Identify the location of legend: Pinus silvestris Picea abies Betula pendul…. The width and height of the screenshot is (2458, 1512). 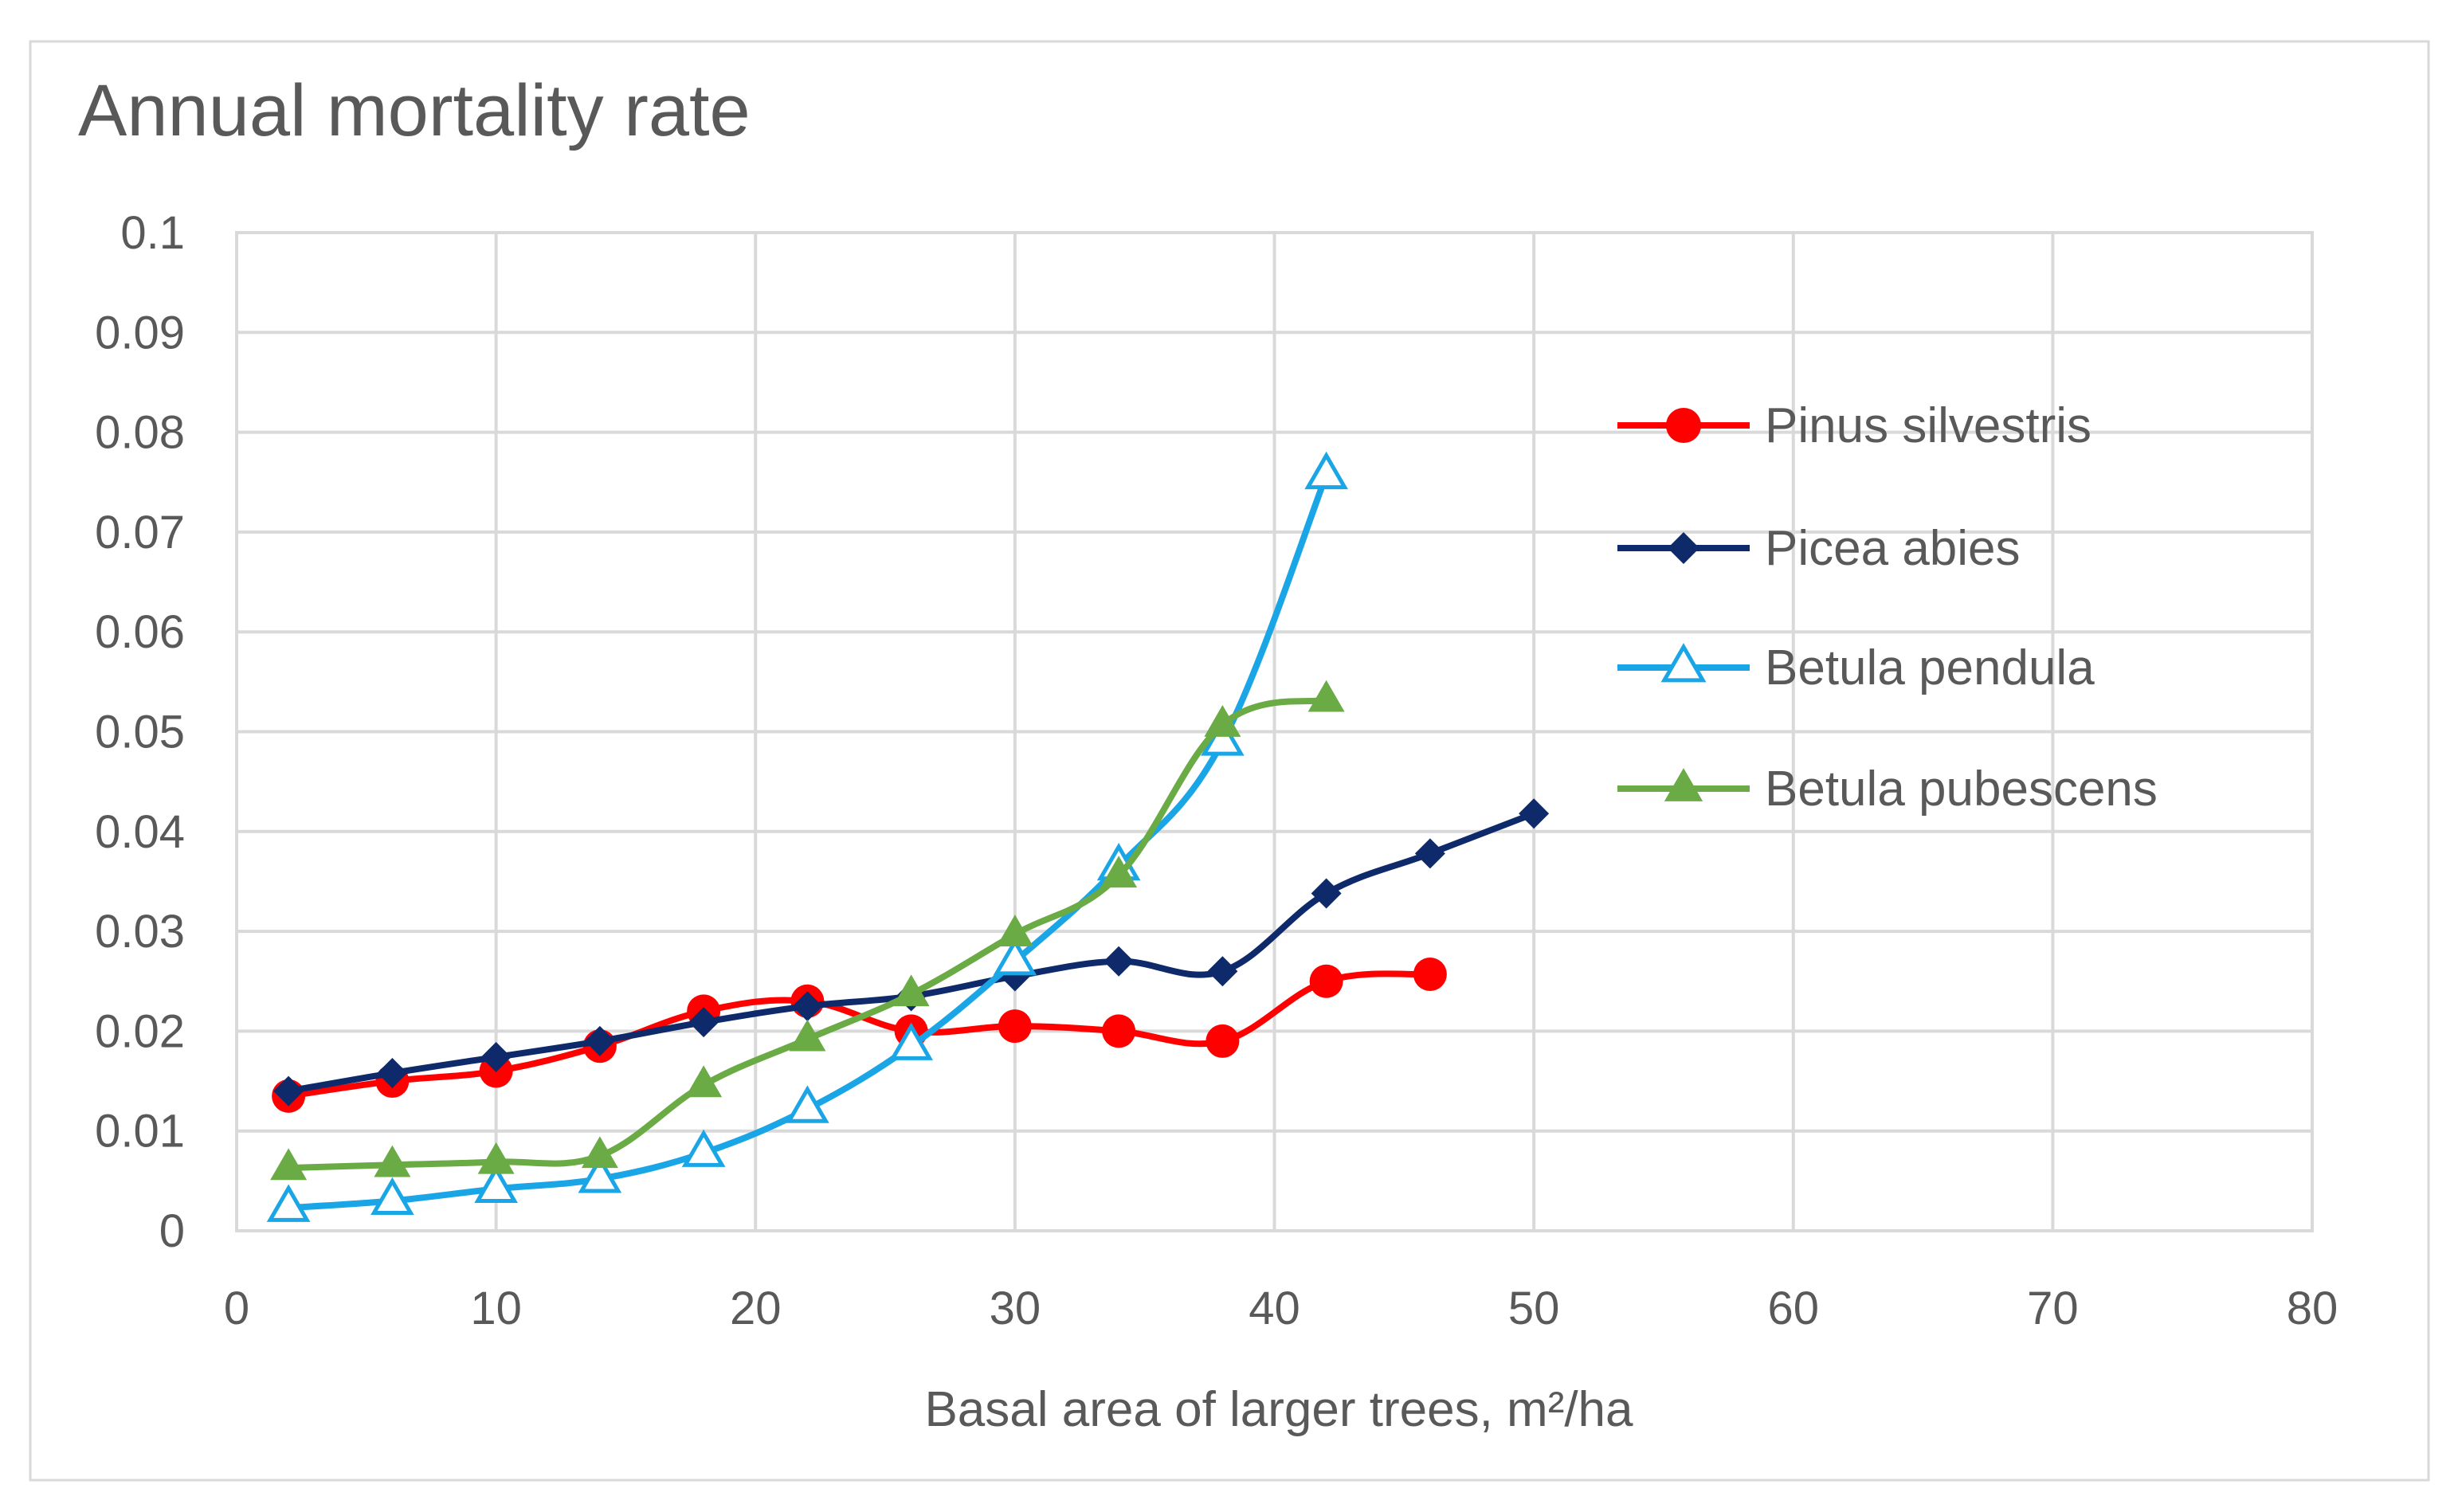
(1888, 608).